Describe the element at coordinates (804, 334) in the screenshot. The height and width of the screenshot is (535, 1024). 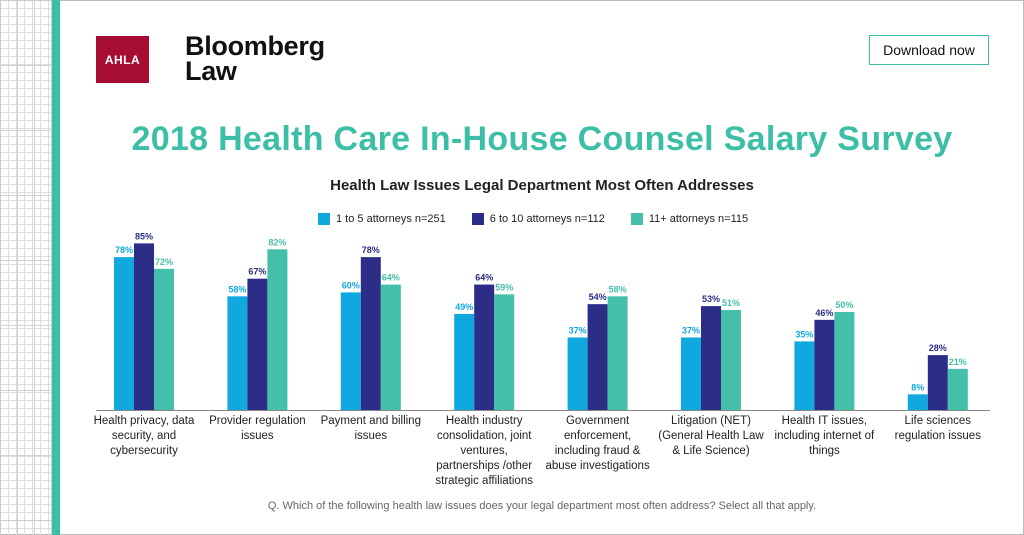
I see `data-label: 35%` at that location.